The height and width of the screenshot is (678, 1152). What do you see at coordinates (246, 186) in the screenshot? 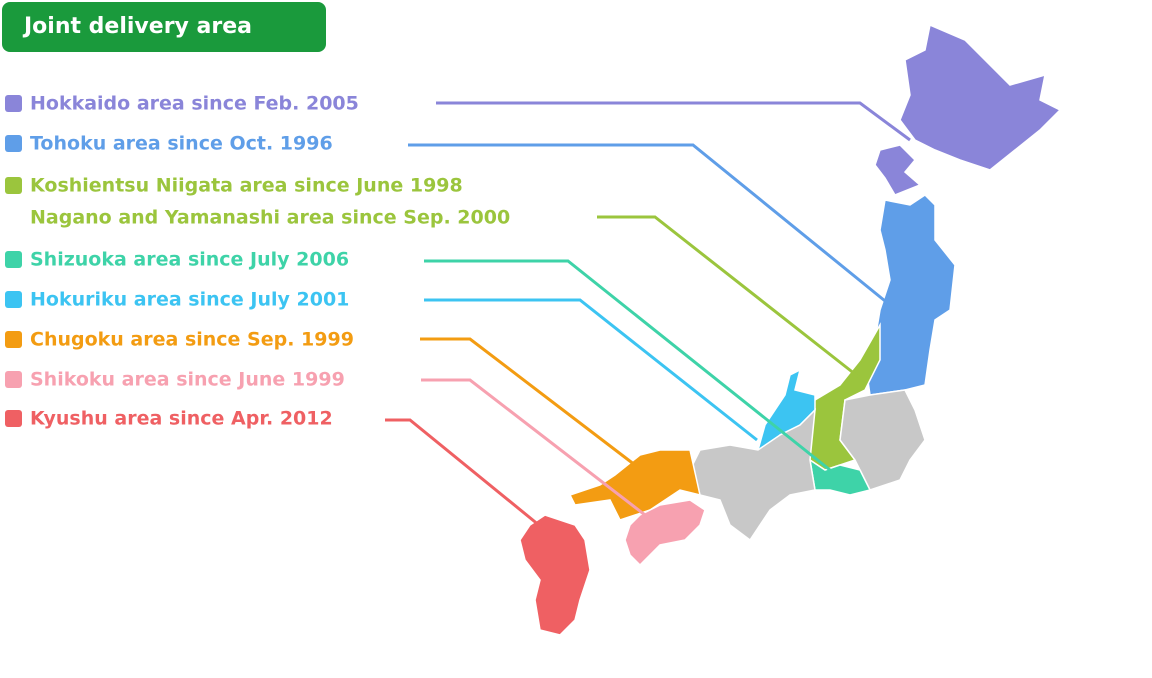
I see `legend-label: Koshientsu Niigata area since June 1998` at bounding box center [246, 186].